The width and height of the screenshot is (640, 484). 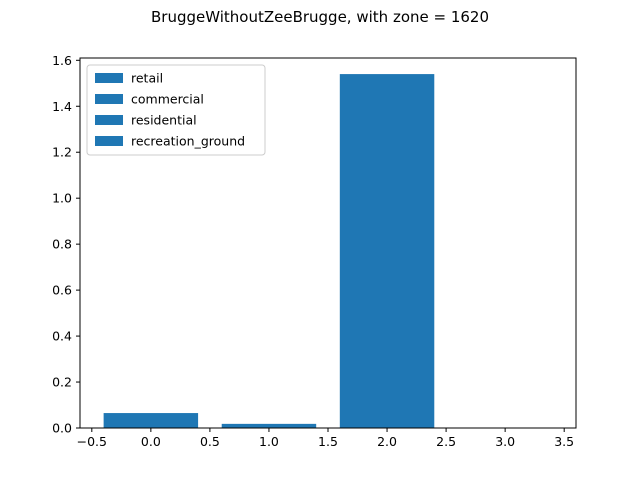 What do you see at coordinates (151, 420) in the screenshot?
I see `bar-retail` at bounding box center [151, 420].